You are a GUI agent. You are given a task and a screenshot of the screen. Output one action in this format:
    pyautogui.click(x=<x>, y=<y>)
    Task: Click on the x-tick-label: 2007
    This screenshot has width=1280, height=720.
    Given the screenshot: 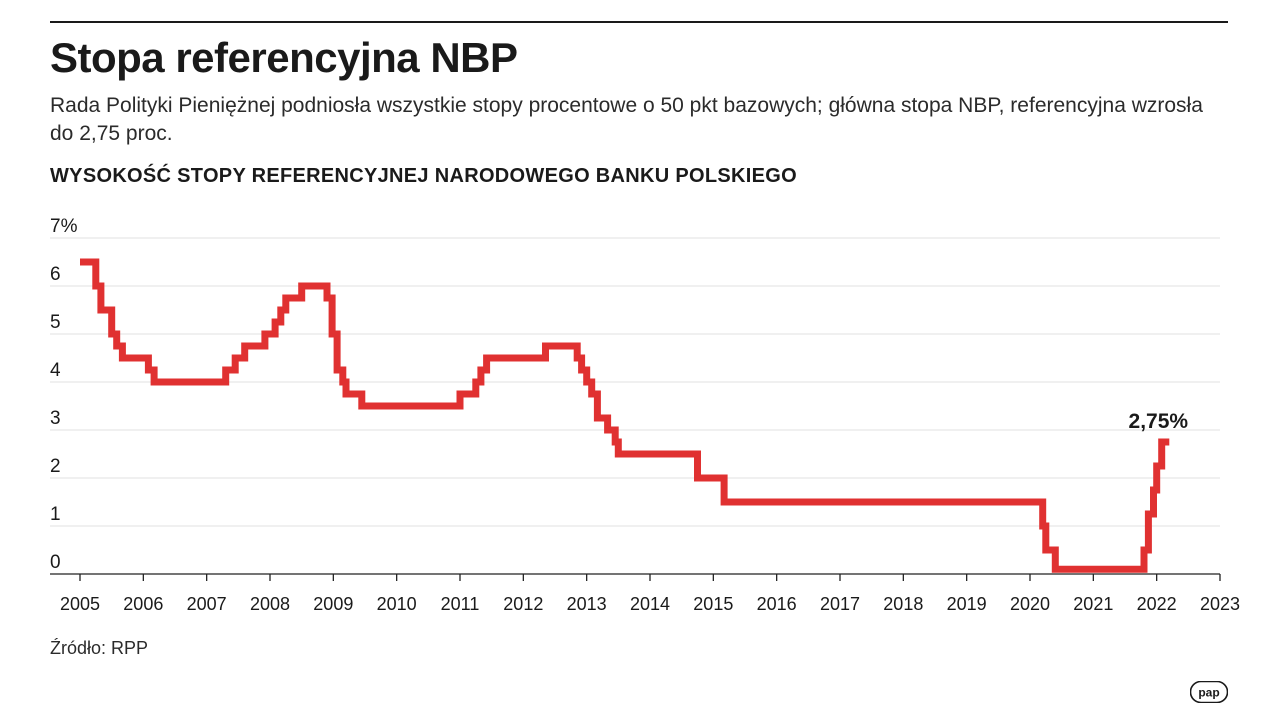 What is the action you would take?
    pyautogui.click(x=207, y=604)
    